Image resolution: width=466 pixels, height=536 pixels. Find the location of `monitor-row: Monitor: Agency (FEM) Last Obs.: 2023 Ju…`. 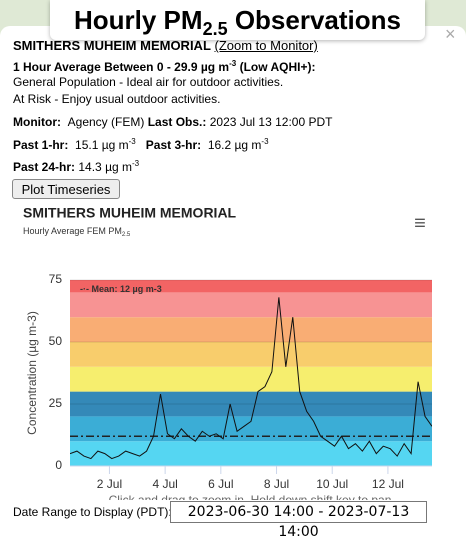

monitor-row: Monitor: Agency (FEM) Last Obs.: 2023 Ju… is located at coordinates (172, 122).